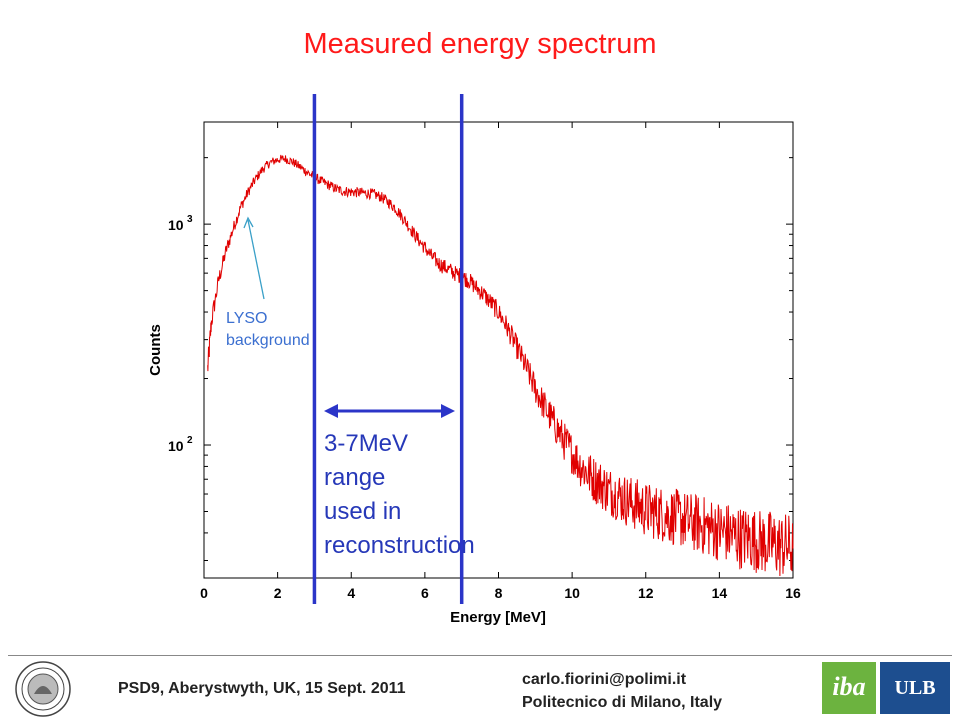 This screenshot has height=720, width=960. I want to click on contact-affiliation: Politecnico di Milano, Italy, so click(622, 702).